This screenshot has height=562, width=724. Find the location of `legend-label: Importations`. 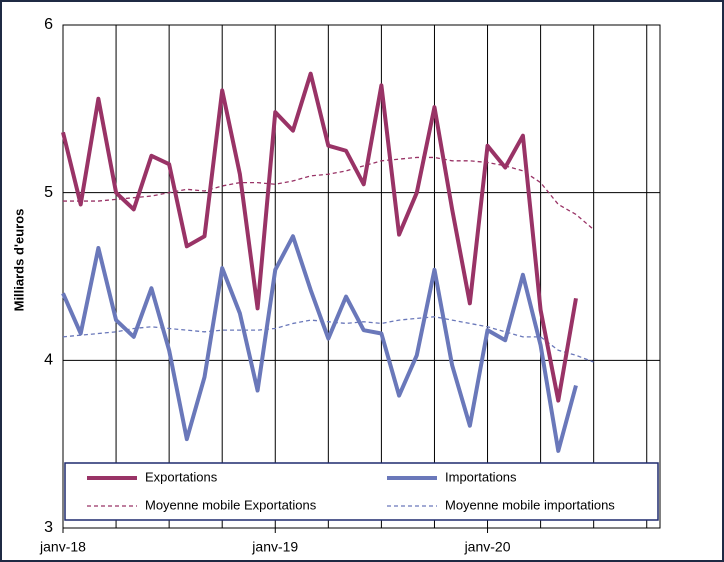

legend-label: Importations is located at coordinates (481, 476).